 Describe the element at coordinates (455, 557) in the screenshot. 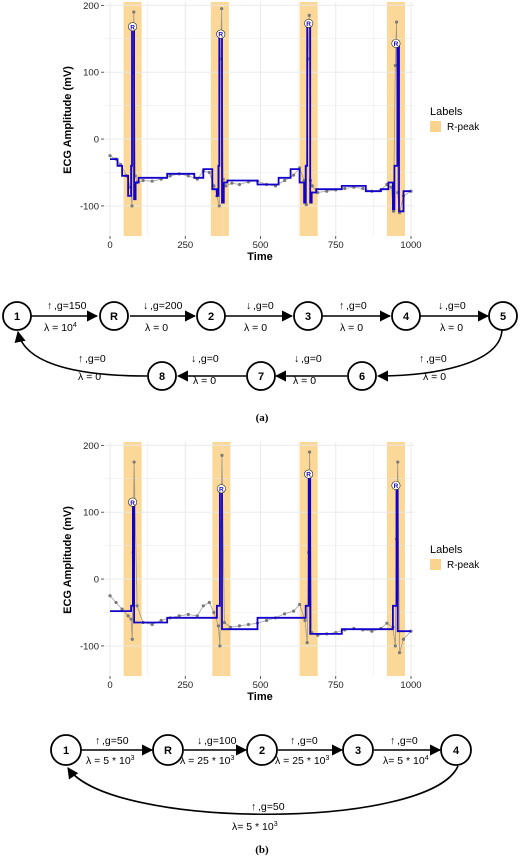

I see `legend: Labels R-peak` at that location.